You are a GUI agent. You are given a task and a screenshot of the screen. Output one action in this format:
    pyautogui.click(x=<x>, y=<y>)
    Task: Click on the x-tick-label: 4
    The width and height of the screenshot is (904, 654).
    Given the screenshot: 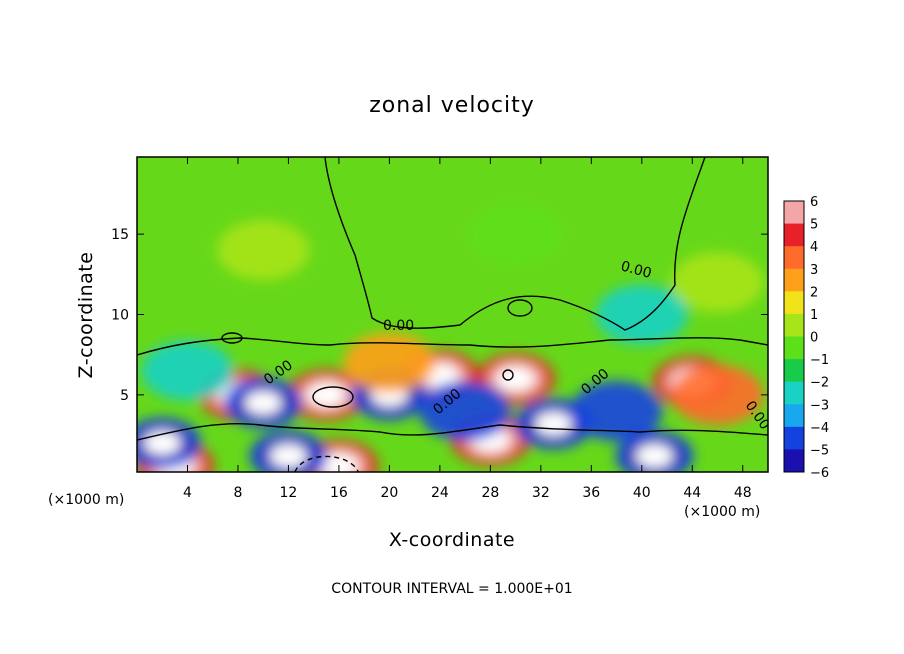 What is the action you would take?
    pyautogui.click(x=187, y=493)
    